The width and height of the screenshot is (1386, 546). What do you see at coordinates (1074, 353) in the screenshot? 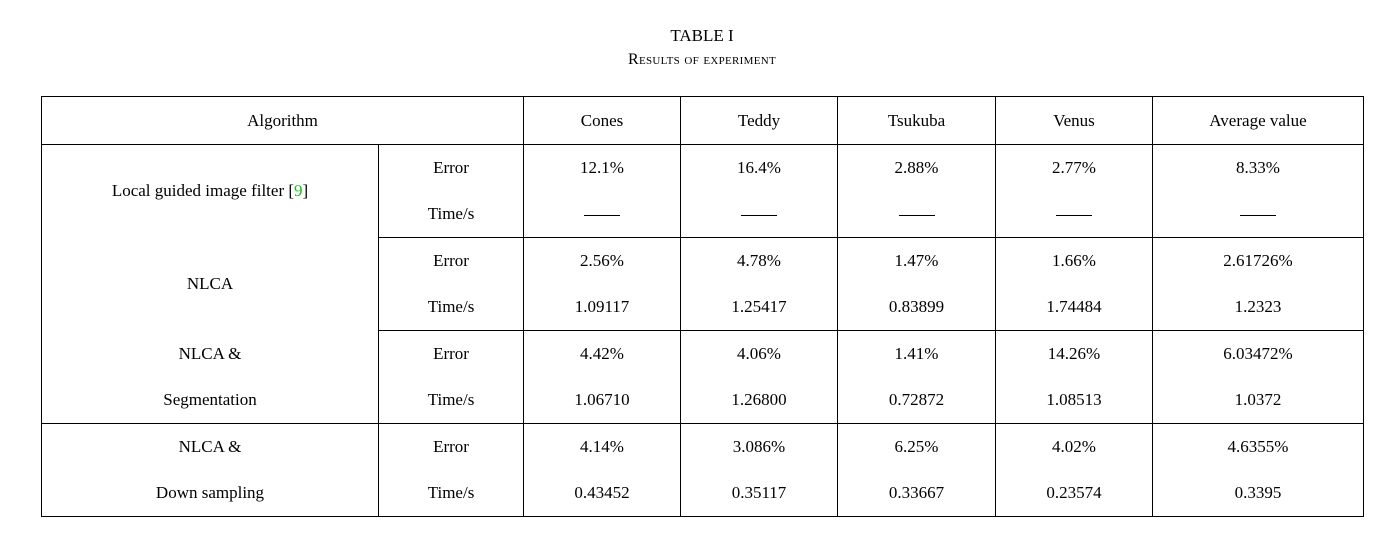
I see `value-cell: 14.26%` at bounding box center [1074, 353].